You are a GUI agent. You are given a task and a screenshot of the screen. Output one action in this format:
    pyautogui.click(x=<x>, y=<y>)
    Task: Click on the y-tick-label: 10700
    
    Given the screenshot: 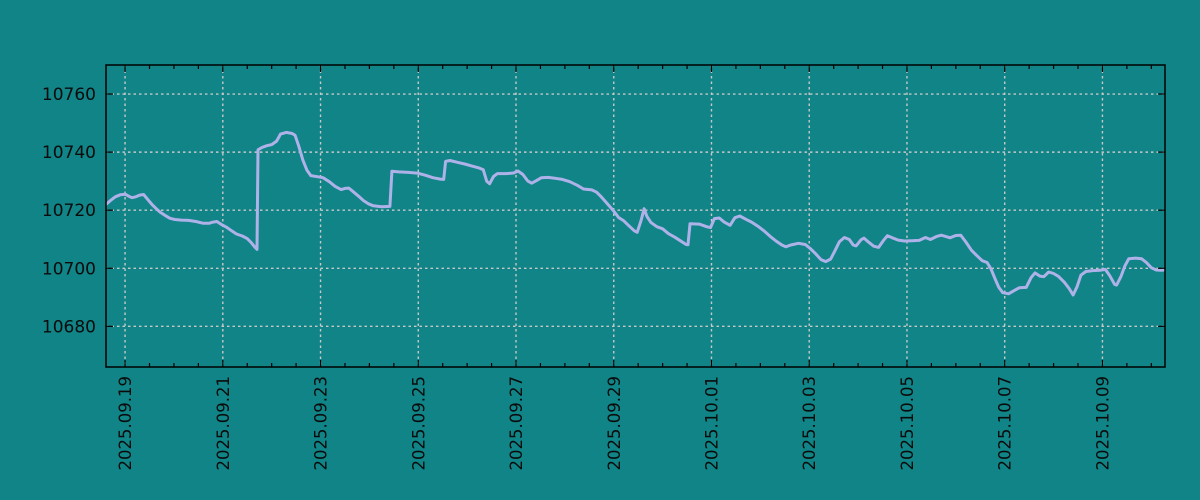 What is the action you would take?
    pyautogui.click(x=69, y=269)
    